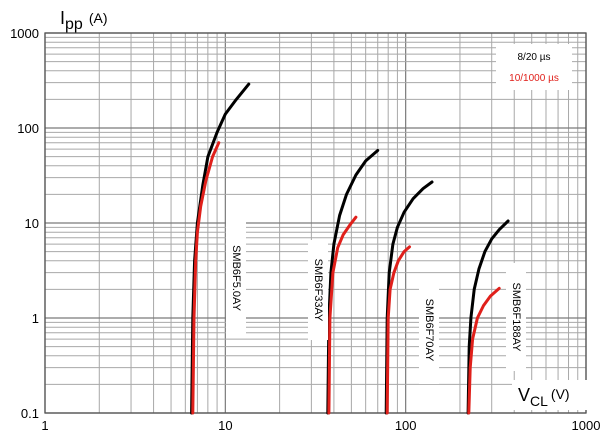 This screenshot has height=438, width=610. I want to click on legend: 8/20 µs 10/1000 µs, so click(534, 67).